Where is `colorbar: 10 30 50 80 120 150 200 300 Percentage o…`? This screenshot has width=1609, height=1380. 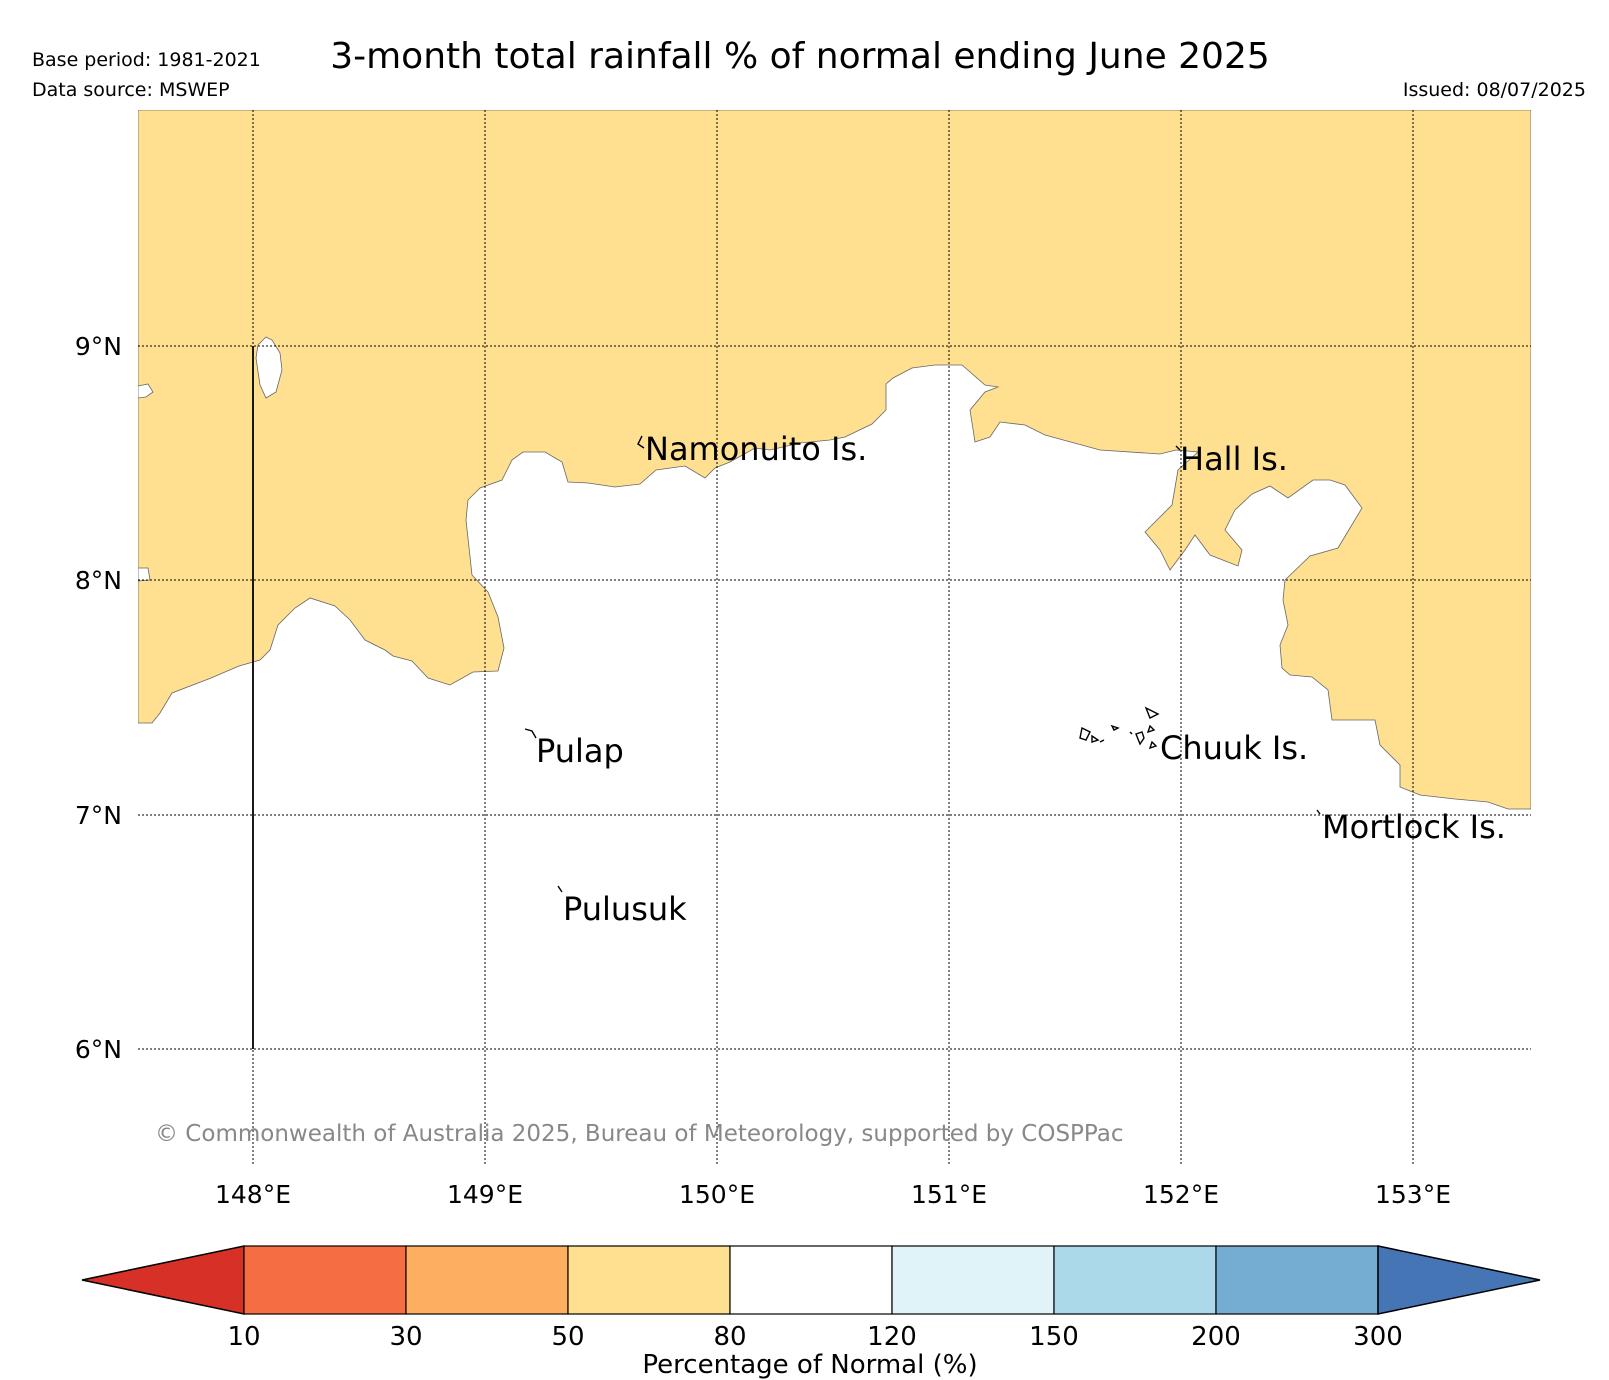 colorbar: 10 30 50 80 120 150 200 300 Percentage o… is located at coordinates (811, 1312).